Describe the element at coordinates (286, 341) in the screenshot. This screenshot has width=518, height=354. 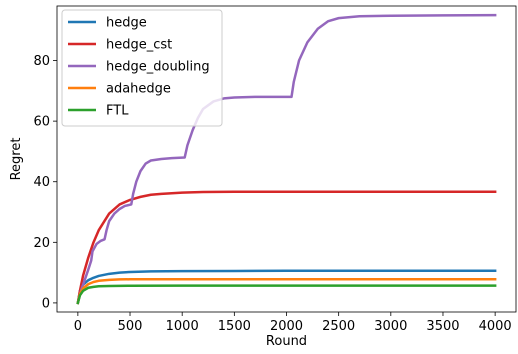
I see `x-axis-label: Round` at that location.